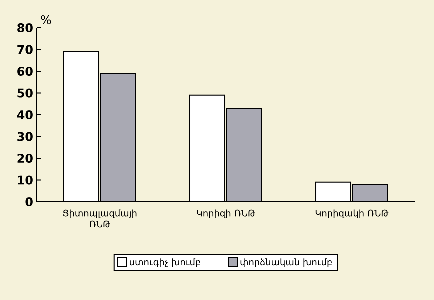 This screenshot has height=300, width=434. Describe the element at coordinates (25, 180) in the screenshot. I see `y-tick-label: 10` at that location.